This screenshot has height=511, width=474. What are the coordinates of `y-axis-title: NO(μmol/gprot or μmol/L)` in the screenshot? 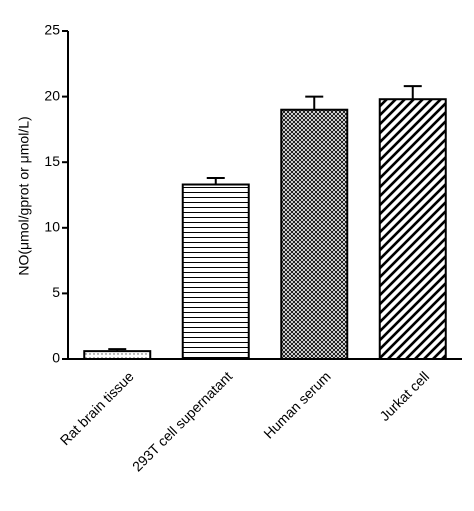 It's located at (24, 195).